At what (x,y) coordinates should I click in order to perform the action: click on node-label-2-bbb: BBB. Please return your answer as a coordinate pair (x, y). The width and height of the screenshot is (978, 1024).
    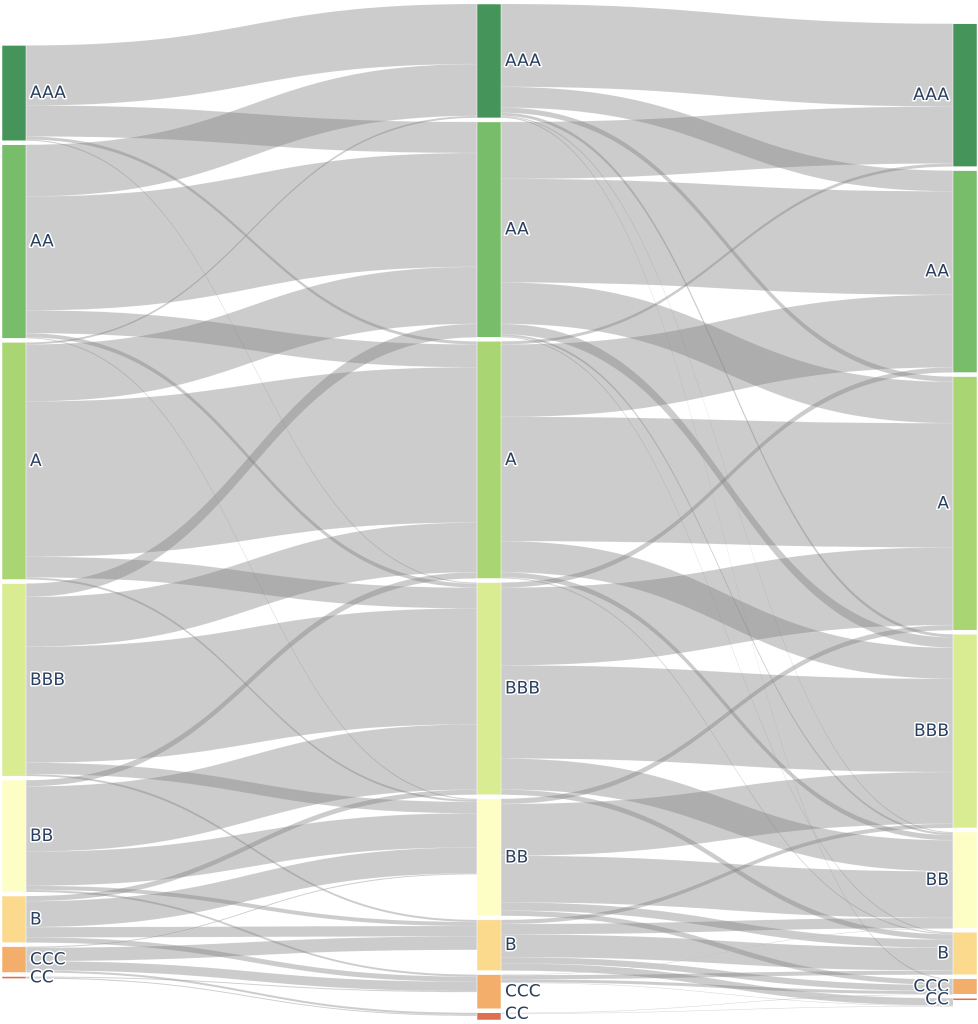
    Looking at the image, I should click on (931, 731).